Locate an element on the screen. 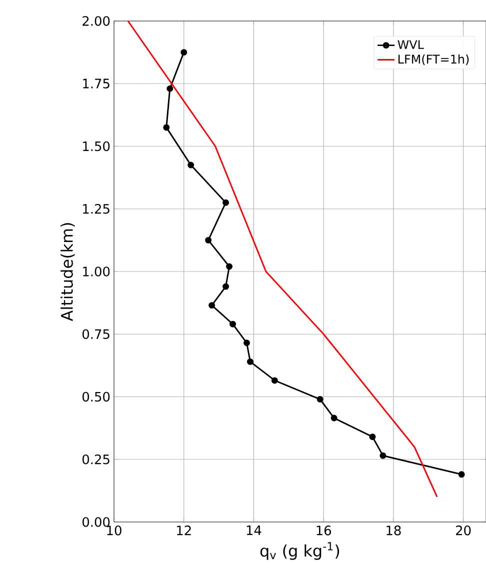  x-tick-label: 12 is located at coordinates (184, 531).